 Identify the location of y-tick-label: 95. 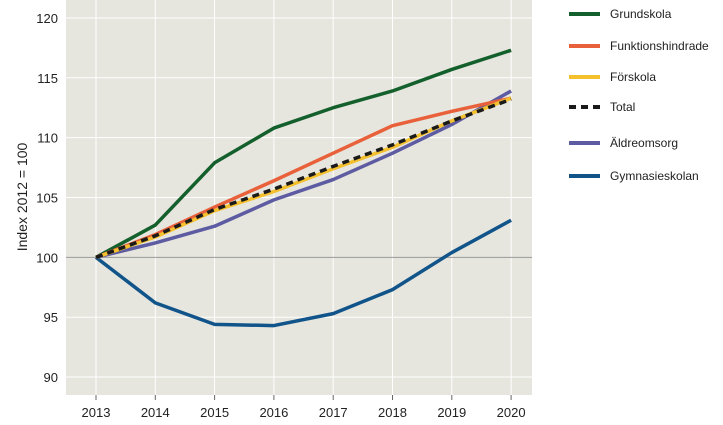
(51, 317).